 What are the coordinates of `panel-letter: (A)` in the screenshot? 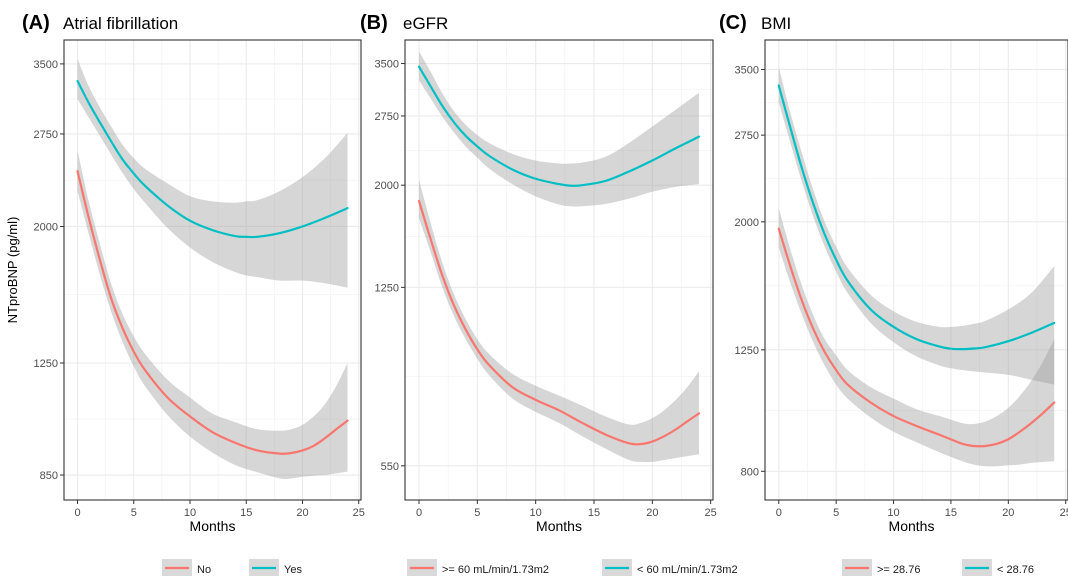 It's located at (36, 23).